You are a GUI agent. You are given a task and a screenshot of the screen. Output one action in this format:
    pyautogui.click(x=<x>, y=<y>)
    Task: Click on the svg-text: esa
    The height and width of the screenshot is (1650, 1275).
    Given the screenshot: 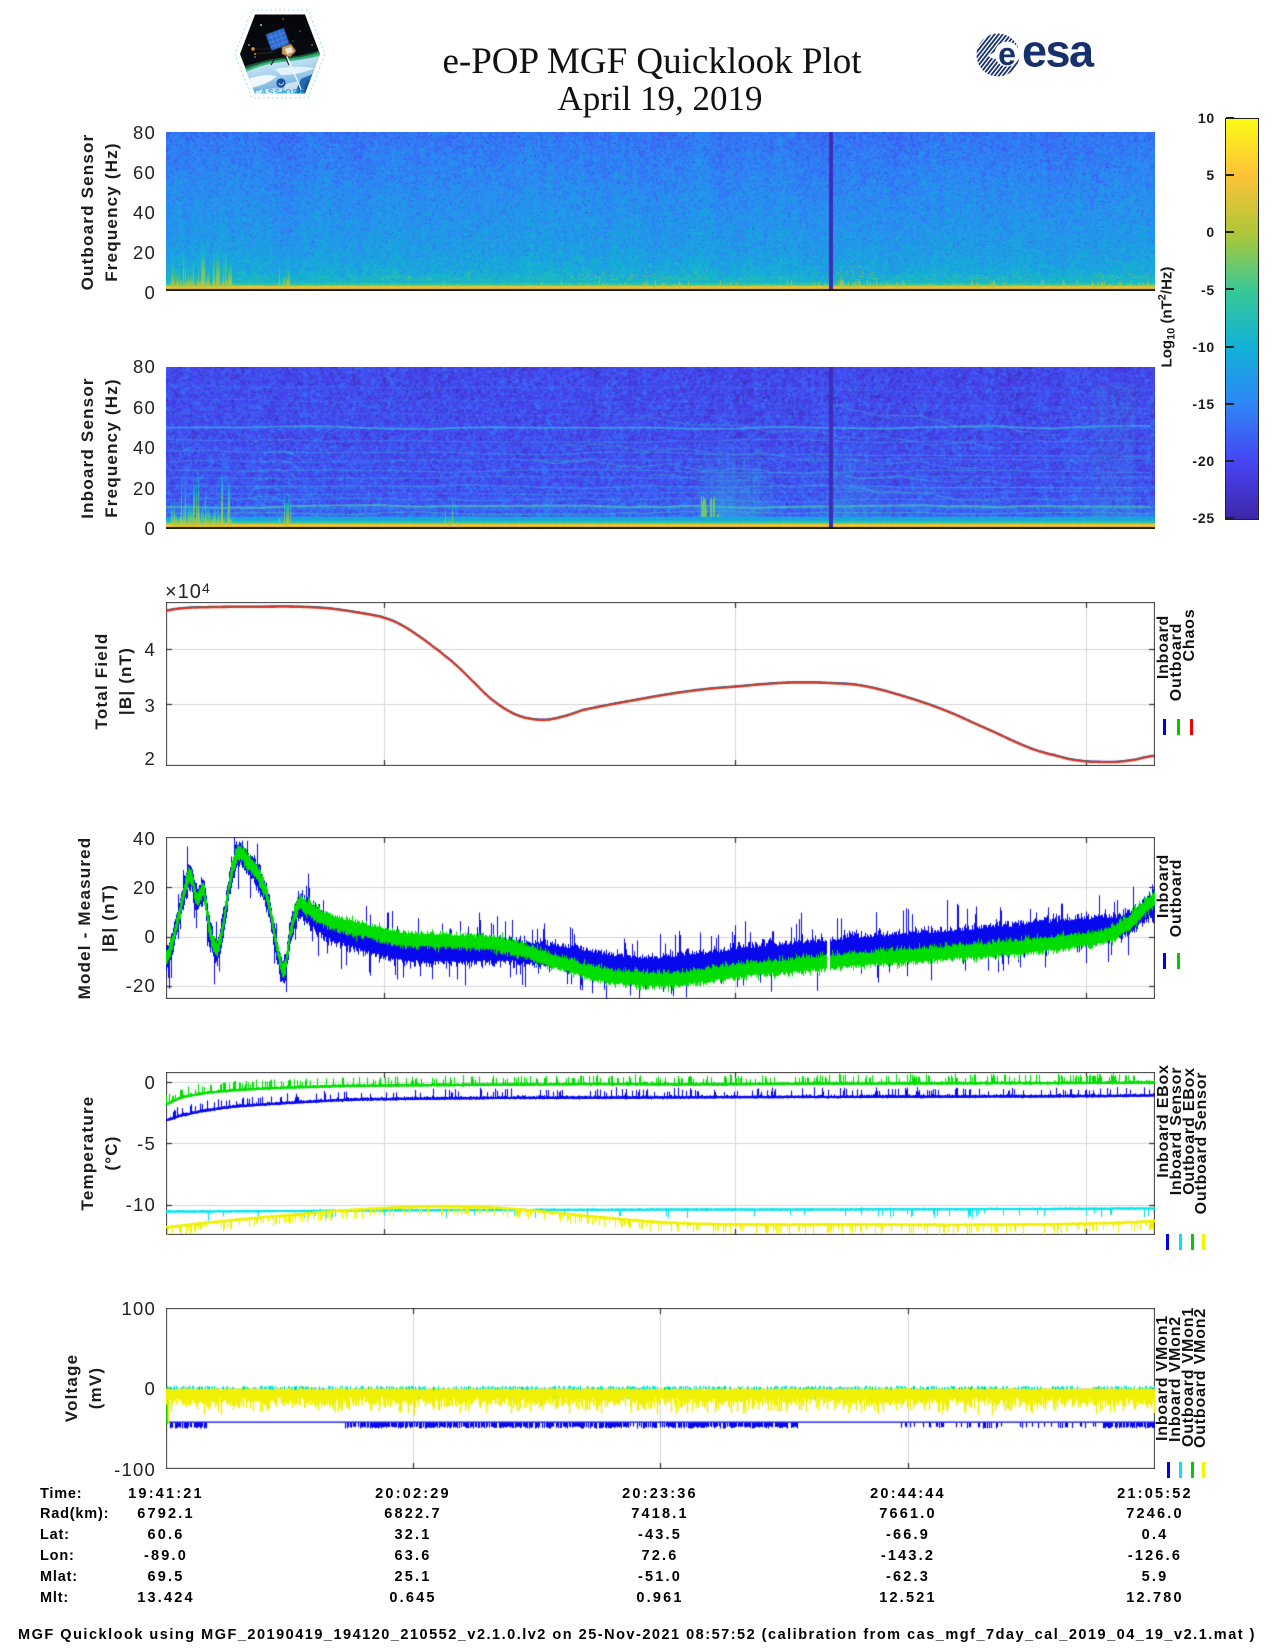 What is the action you would take?
    pyautogui.click(x=1058, y=52)
    